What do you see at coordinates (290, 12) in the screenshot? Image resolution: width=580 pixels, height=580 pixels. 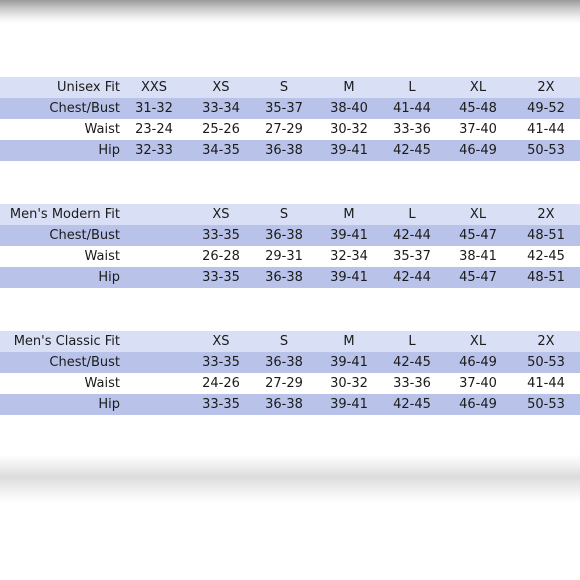 I see `top-edge-shadow` at bounding box center [290, 12].